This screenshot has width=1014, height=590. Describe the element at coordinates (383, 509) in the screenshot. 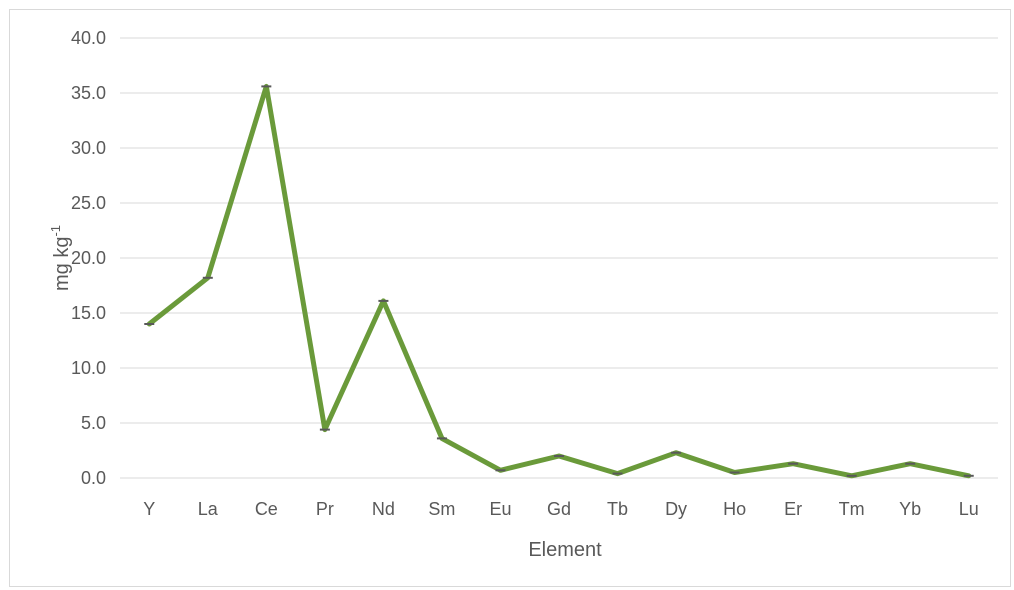

I see `x-tick-label: Nd` at that location.